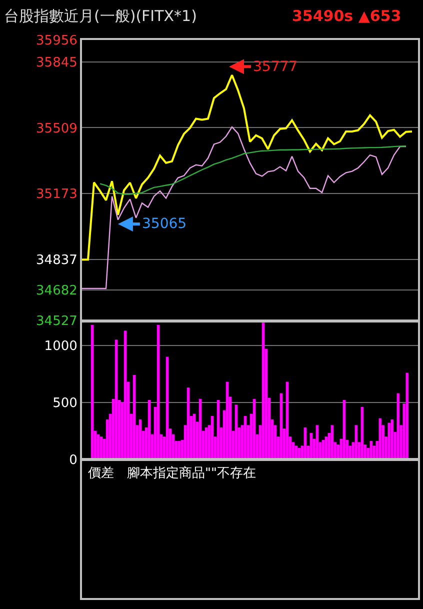 The height and width of the screenshot is (609, 423). What do you see at coordinates (61, 346) in the screenshot?
I see `y-tick-label: 1000` at bounding box center [61, 346].